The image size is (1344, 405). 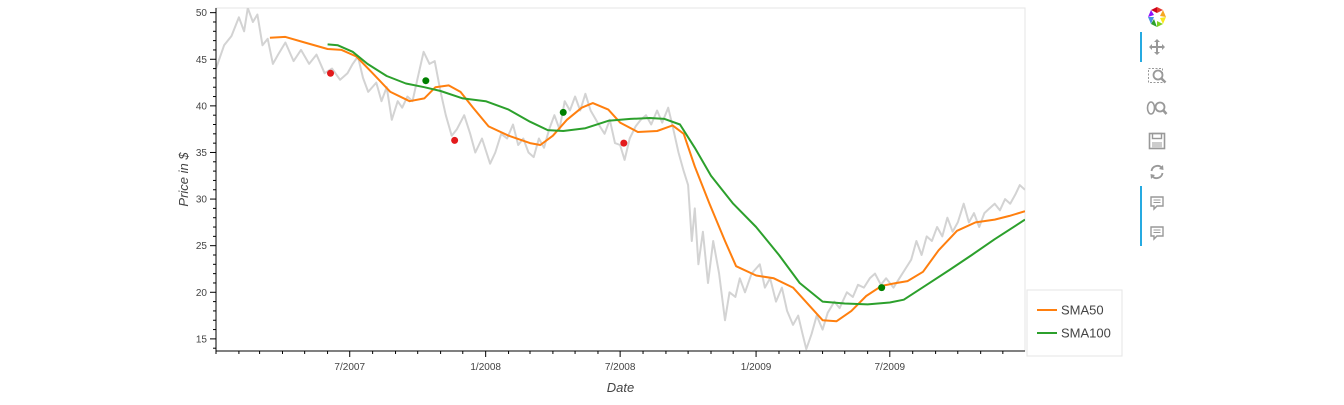 I want to click on legend-label: SMA50, so click(x=1082, y=310).